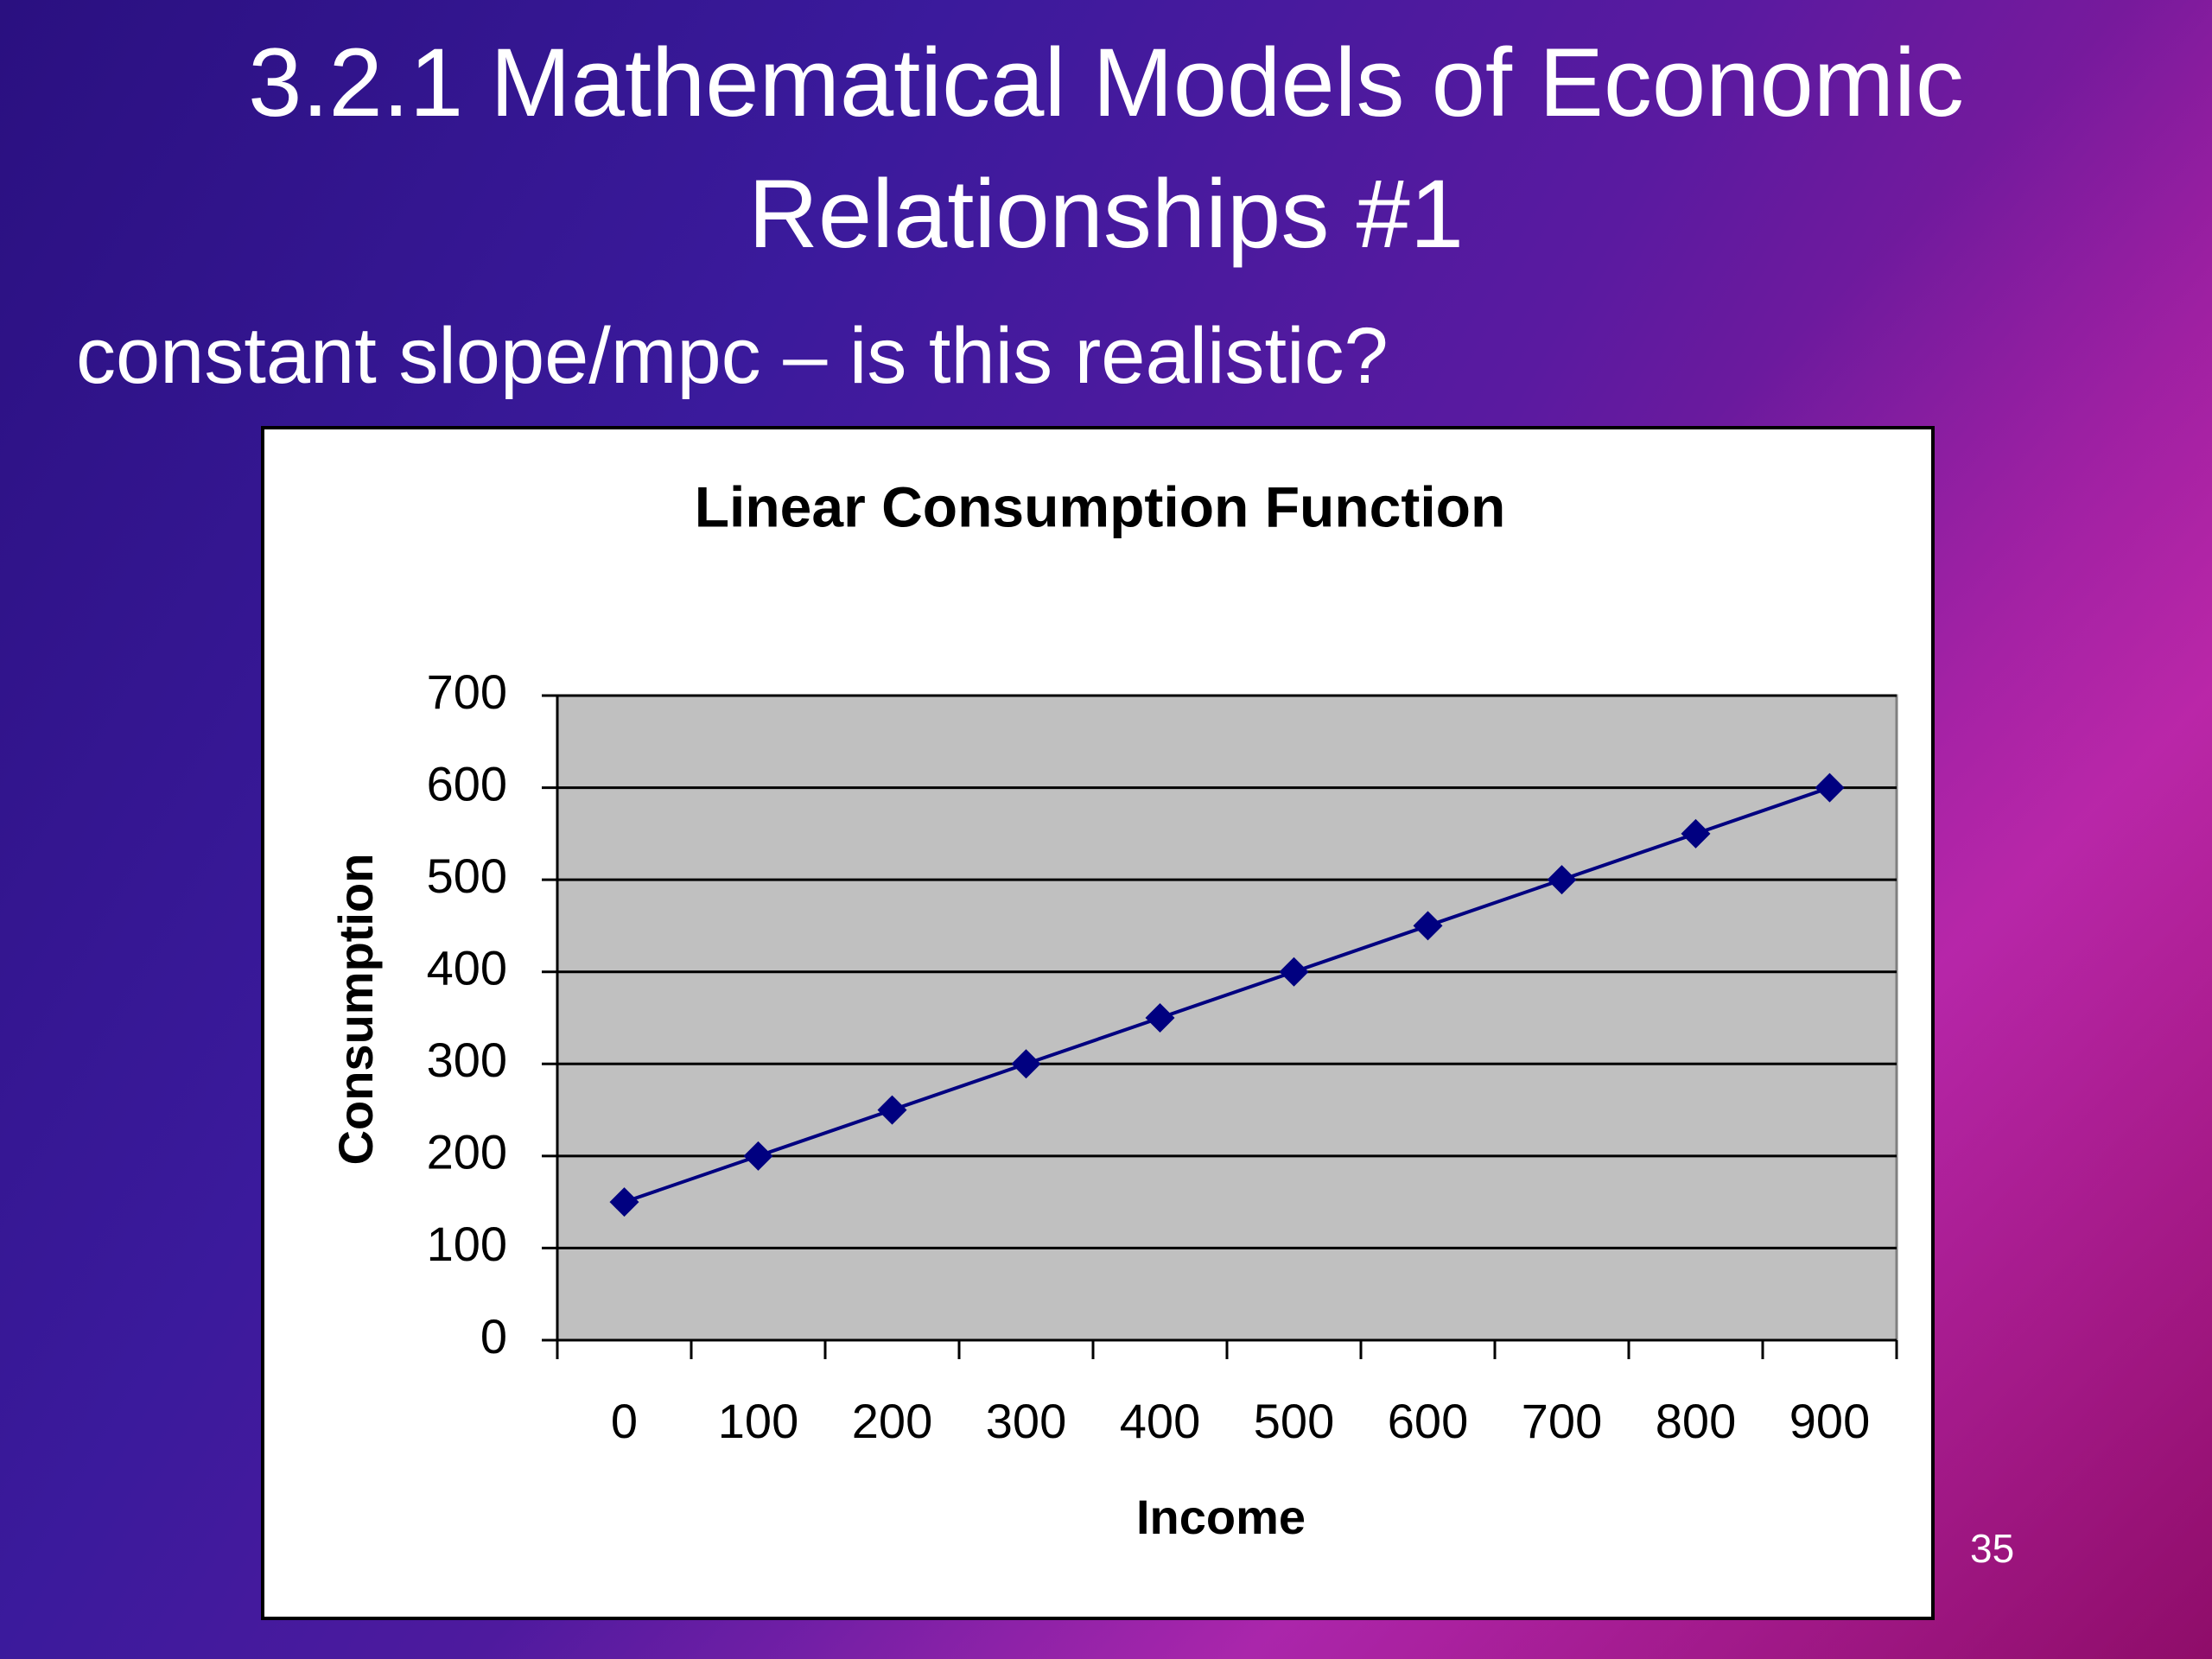 This screenshot has width=2212, height=1659. What do you see at coordinates (355, 1010) in the screenshot?
I see `y-axis-label: Consumption` at bounding box center [355, 1010].